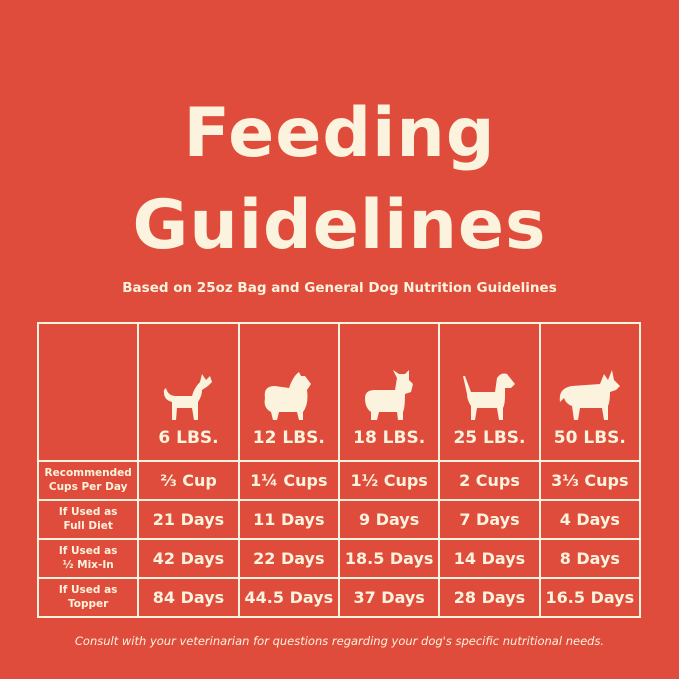  I want to click on table-cell: 2 Cups, so click(489, 480).